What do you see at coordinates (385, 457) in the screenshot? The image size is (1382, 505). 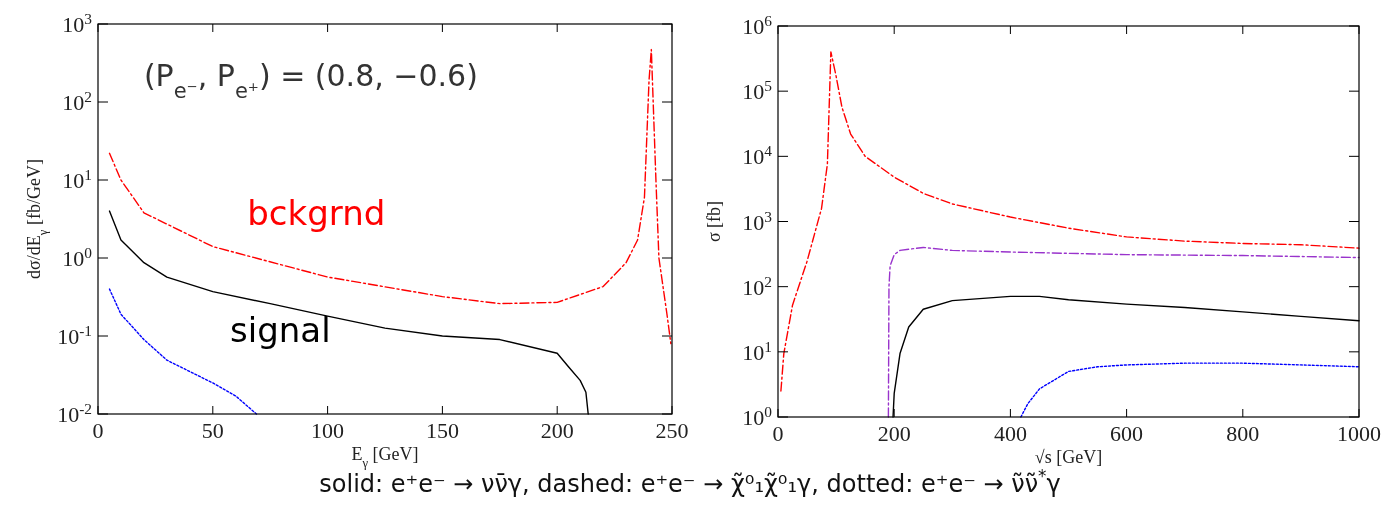 I see `x-axis-title: E$_{γ}$ [GeV]` at bounding box center [385, 457].